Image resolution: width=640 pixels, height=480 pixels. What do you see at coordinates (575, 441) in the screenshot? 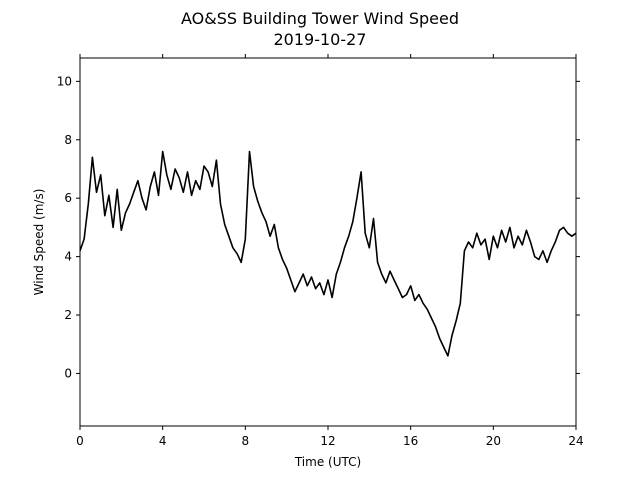
I see `x-tick-label: 24` at bounding box center [575, 441].